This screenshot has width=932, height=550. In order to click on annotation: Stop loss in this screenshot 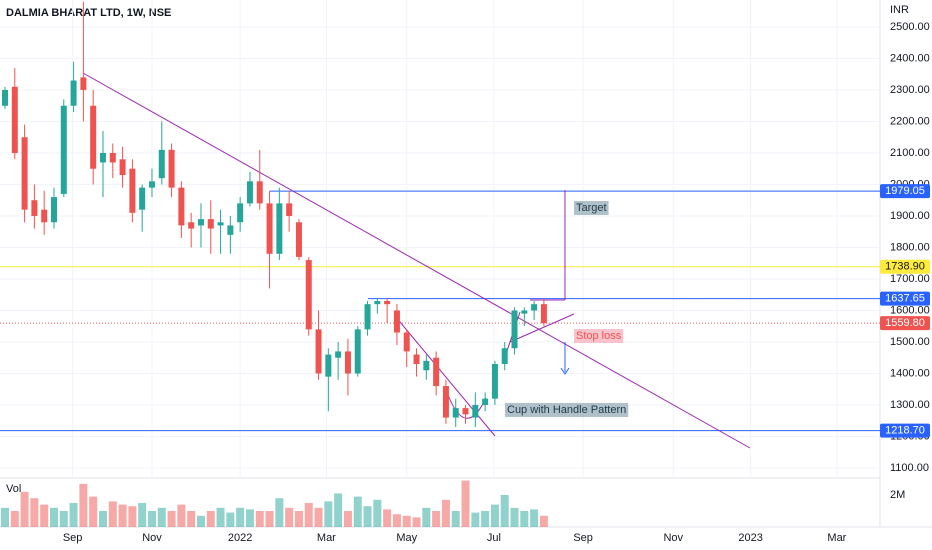, I will do `click(599, 336)`.